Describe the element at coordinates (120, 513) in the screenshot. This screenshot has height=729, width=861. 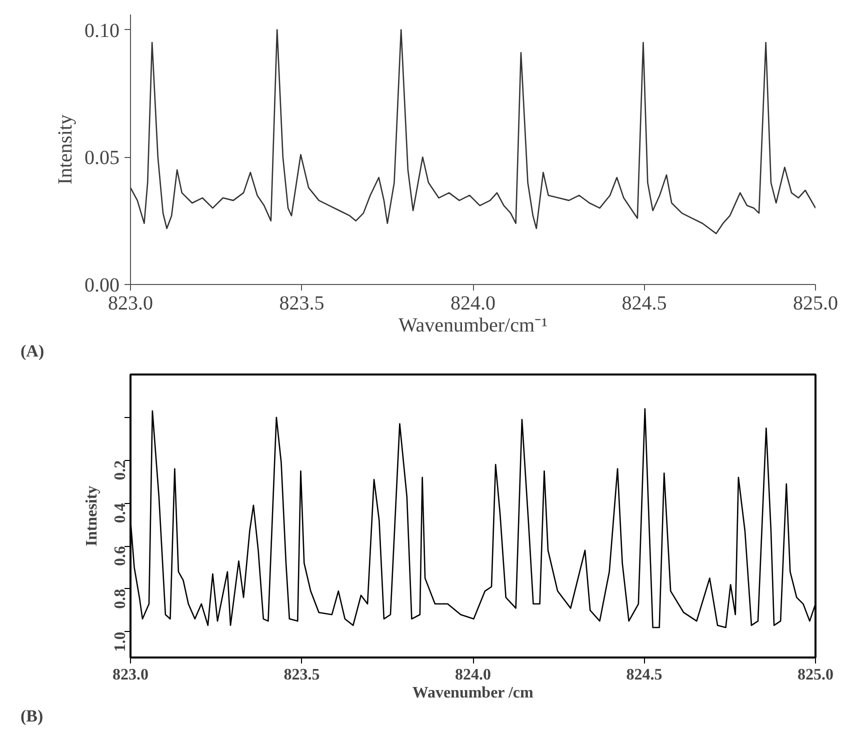
I see `y-tick-label: 0.4` at that location.